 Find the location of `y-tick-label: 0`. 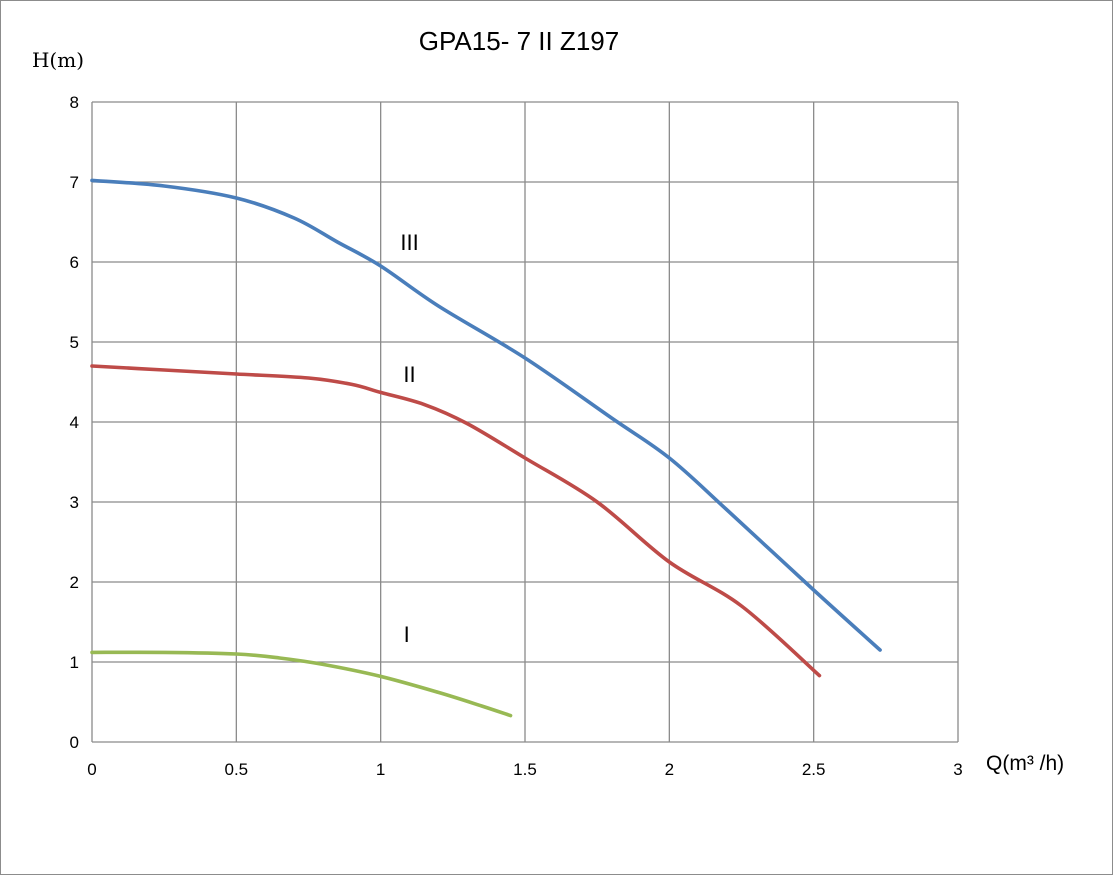

y-tick-label: 0 is located at coordinates (74, 742).